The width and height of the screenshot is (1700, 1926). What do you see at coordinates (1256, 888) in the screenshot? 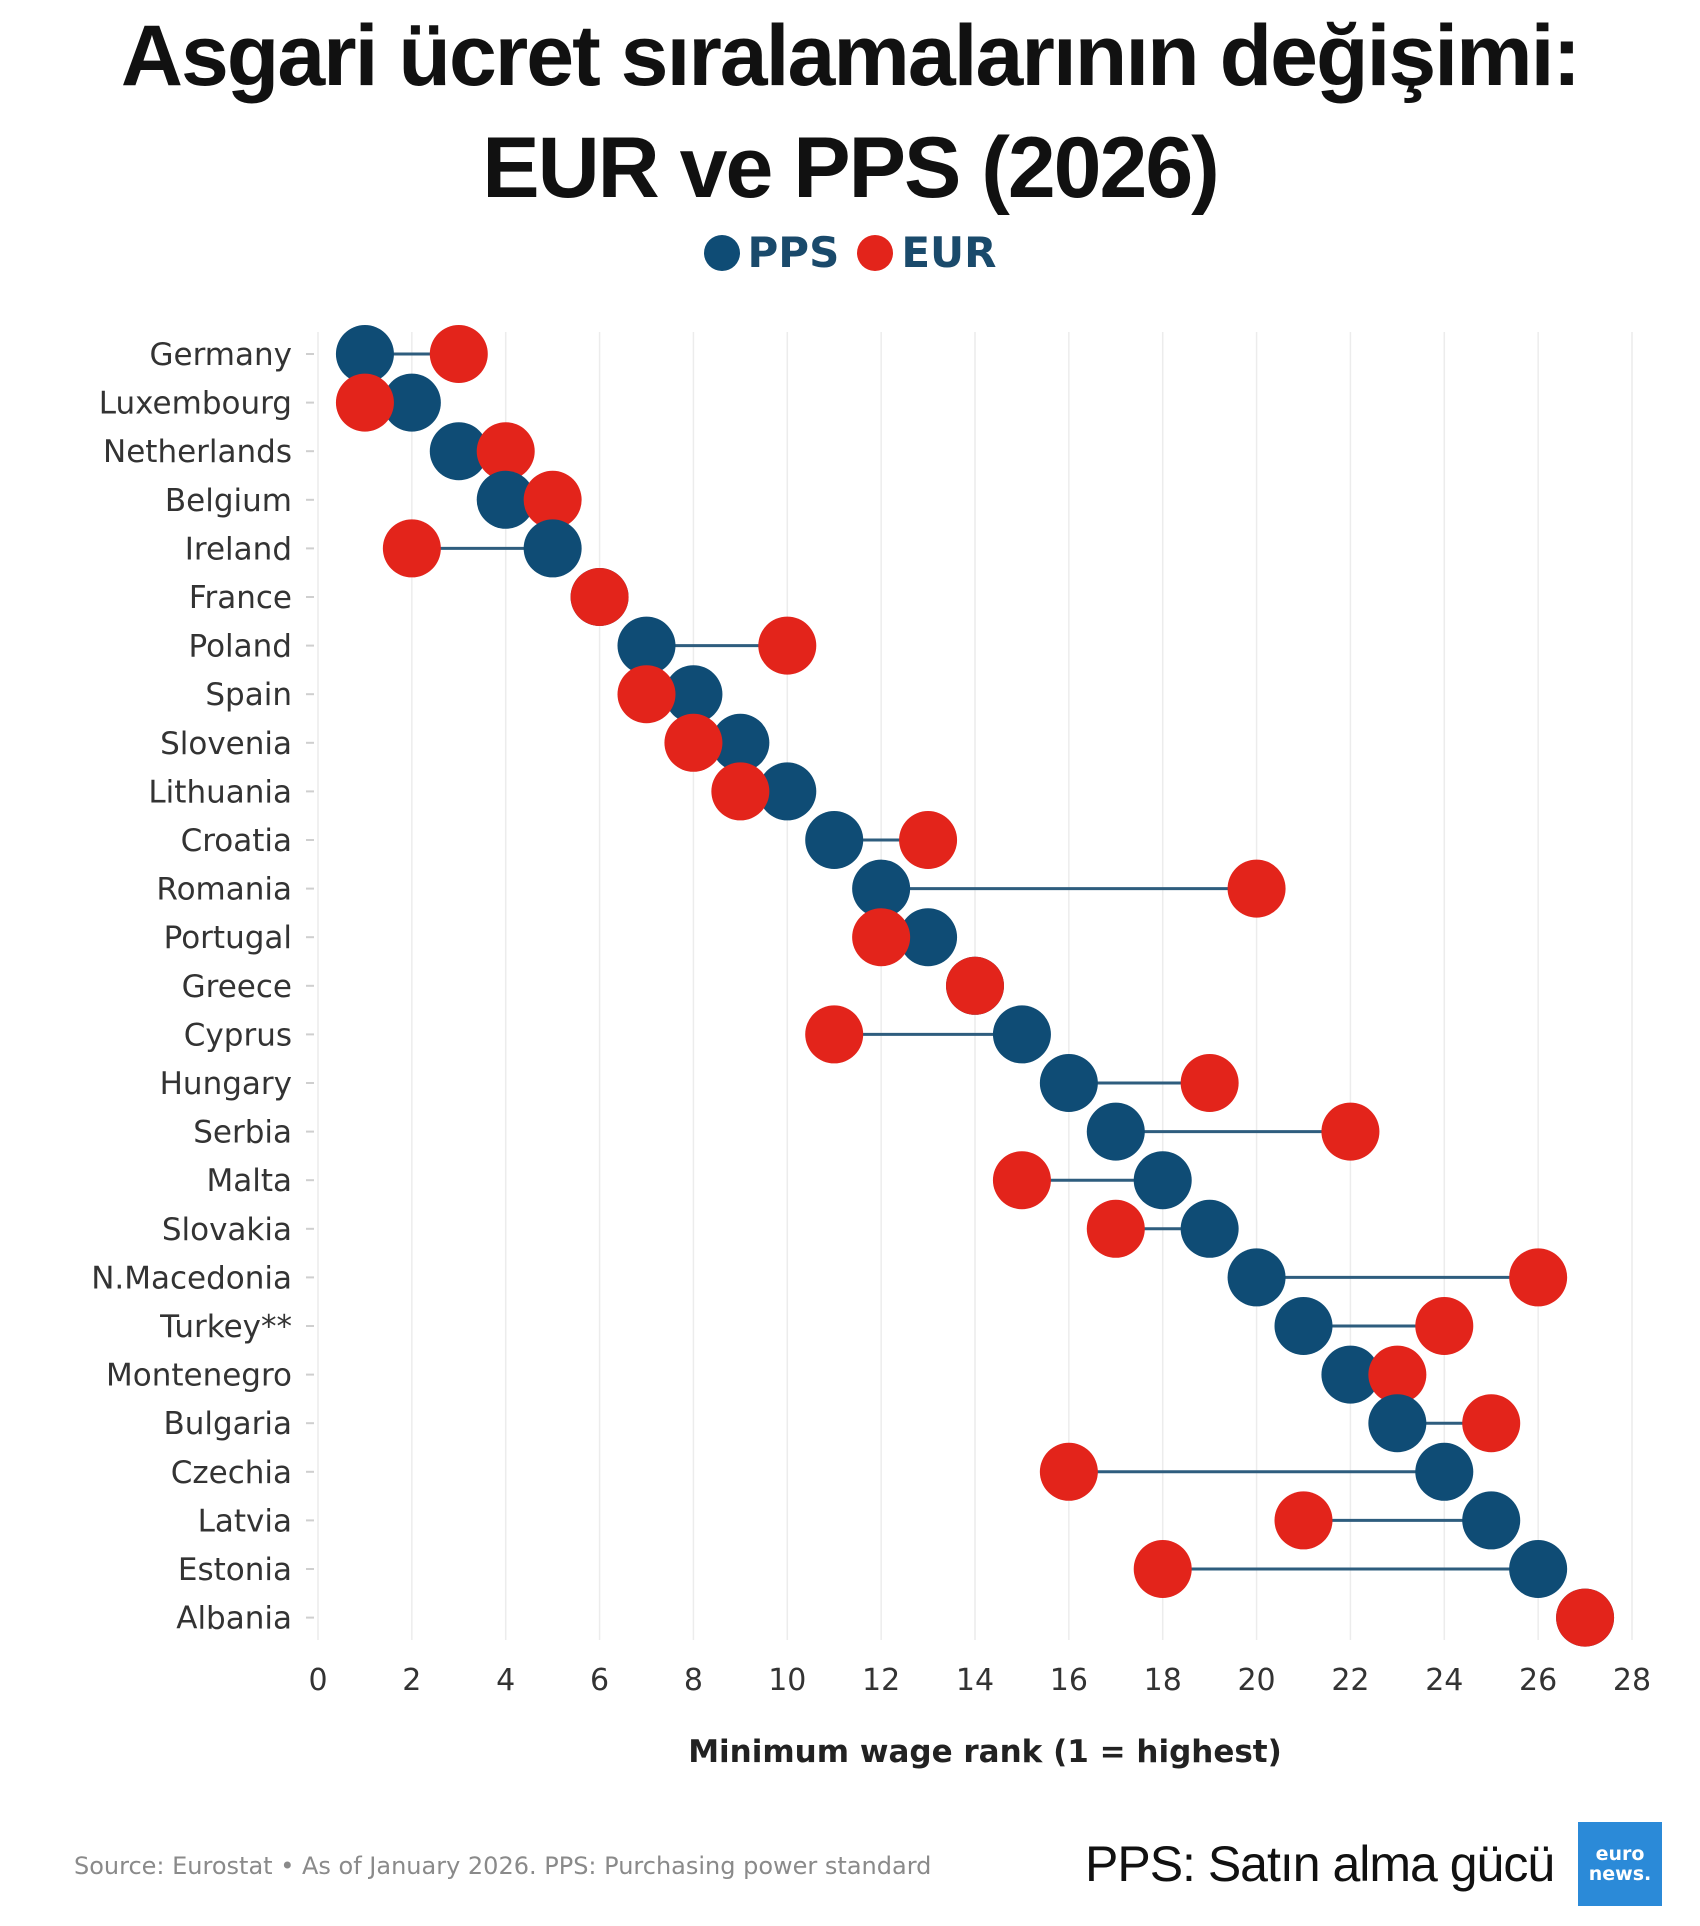
I see `eur-marker-romania` at bounding box center [1256, 888].